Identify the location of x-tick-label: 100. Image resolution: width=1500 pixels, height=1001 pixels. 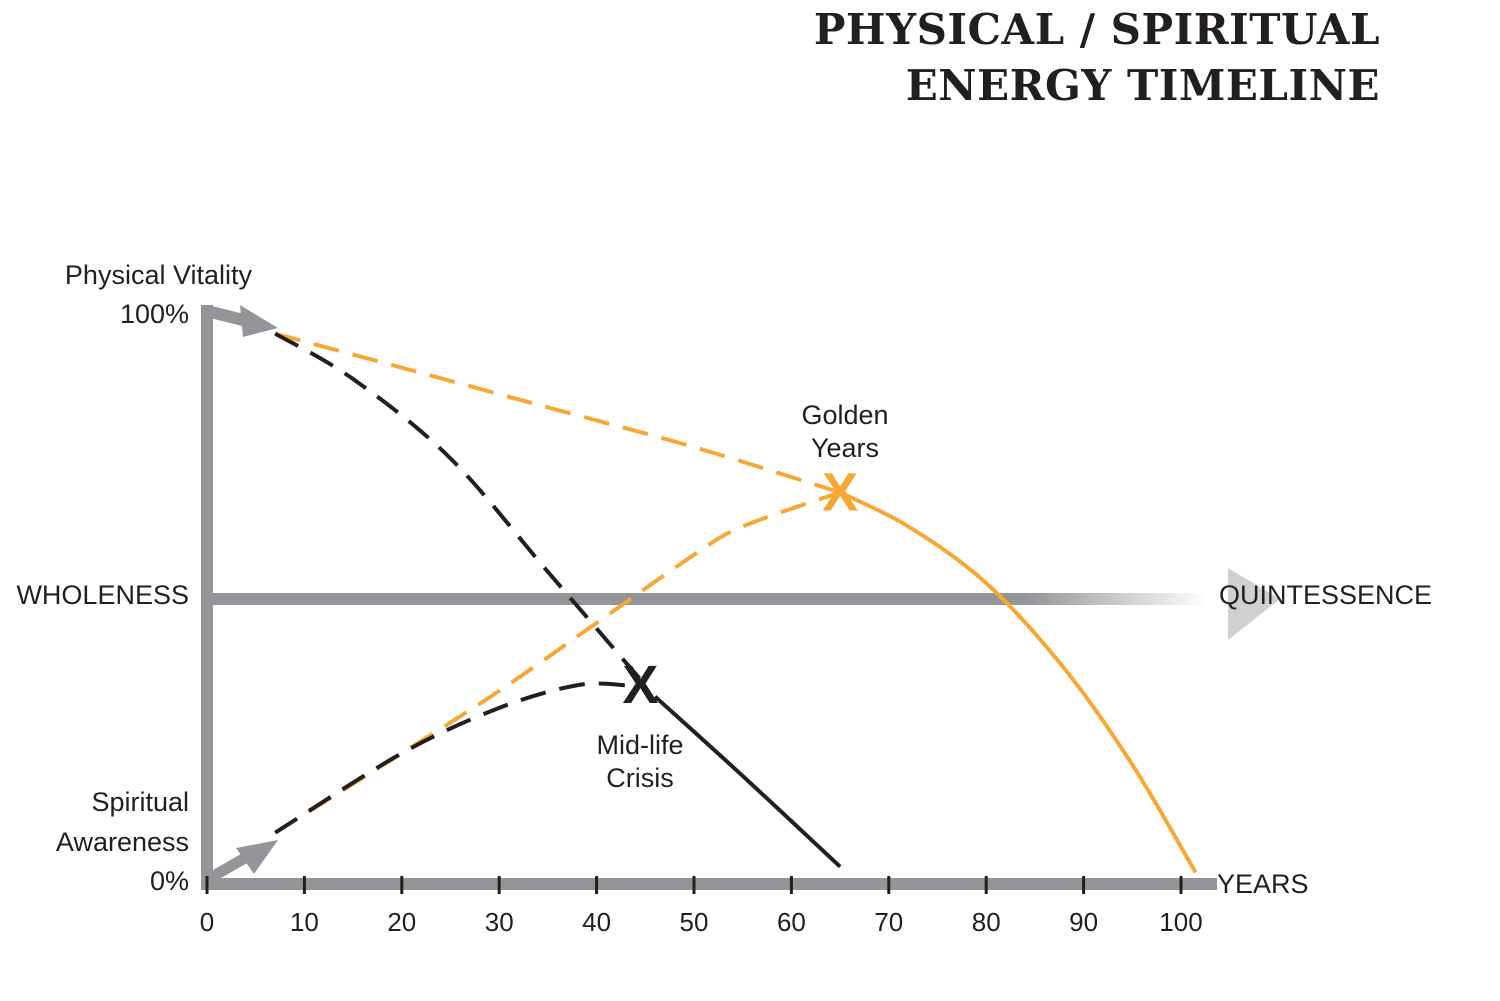
(1180, 922).